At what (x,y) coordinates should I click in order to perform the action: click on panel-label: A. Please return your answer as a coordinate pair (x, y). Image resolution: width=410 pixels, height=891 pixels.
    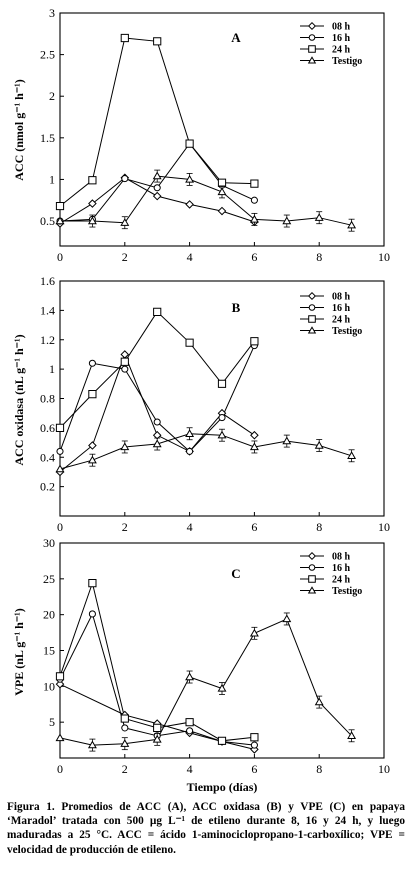
    Looking at the image, I should click on (236, 37).